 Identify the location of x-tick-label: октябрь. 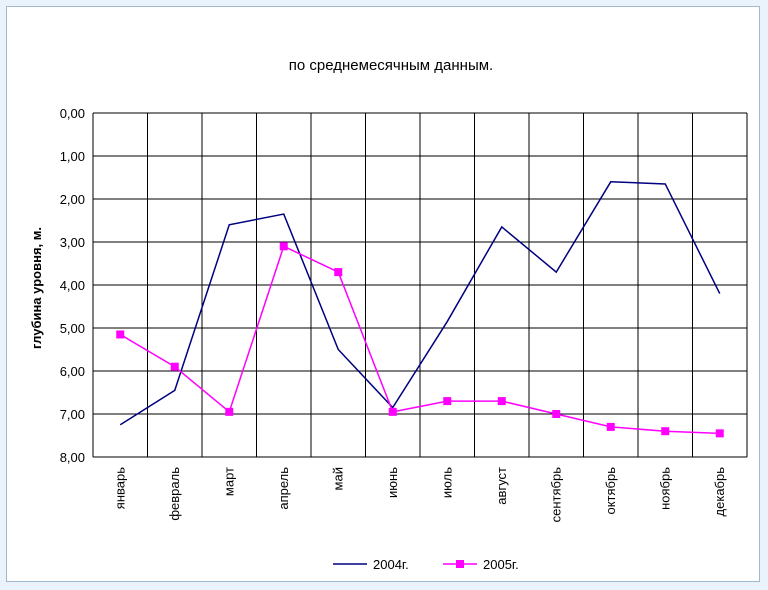
(610, 491).